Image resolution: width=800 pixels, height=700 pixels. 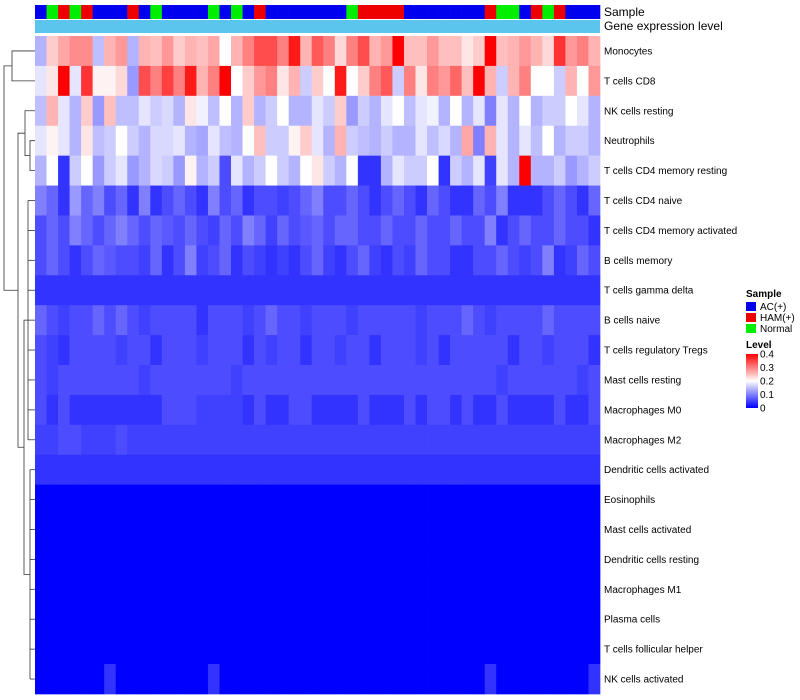 I want to click on legend-tick-label: 0.1, so click(x=767, y=395).